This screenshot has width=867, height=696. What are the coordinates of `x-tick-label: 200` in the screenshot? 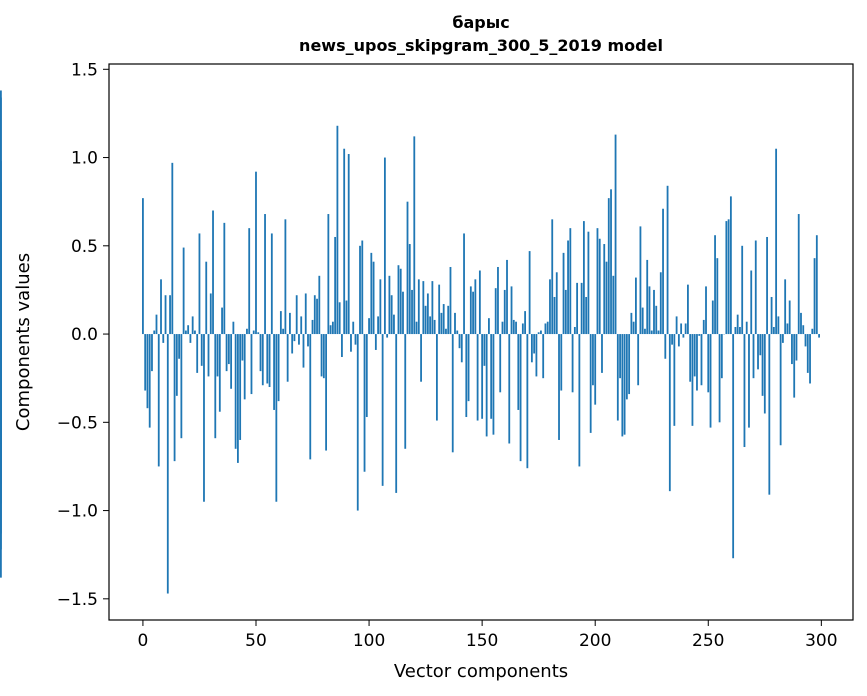 It's located at (595, 641).